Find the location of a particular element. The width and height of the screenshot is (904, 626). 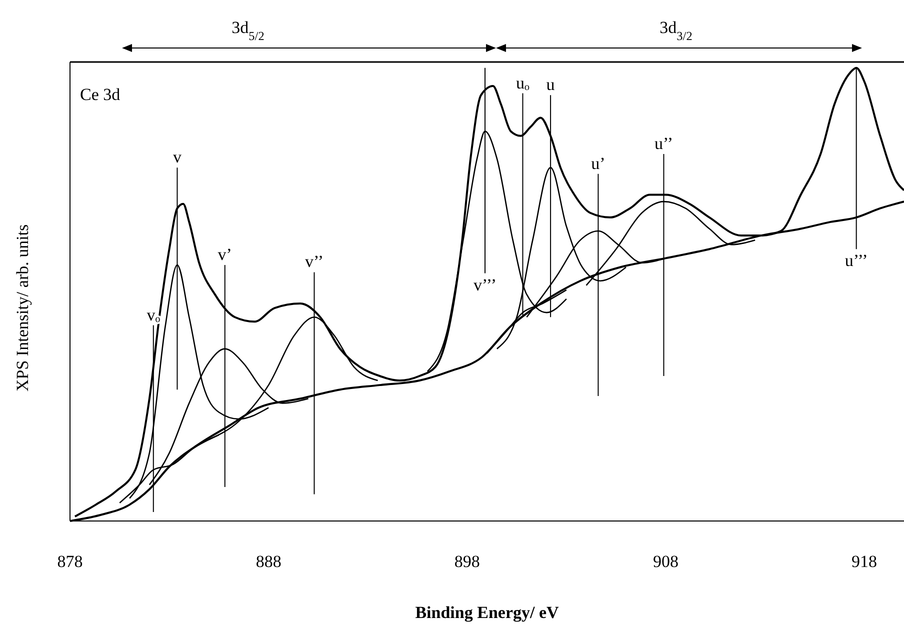

ref-line-label: v’’ is located at coordinates (314, 262).